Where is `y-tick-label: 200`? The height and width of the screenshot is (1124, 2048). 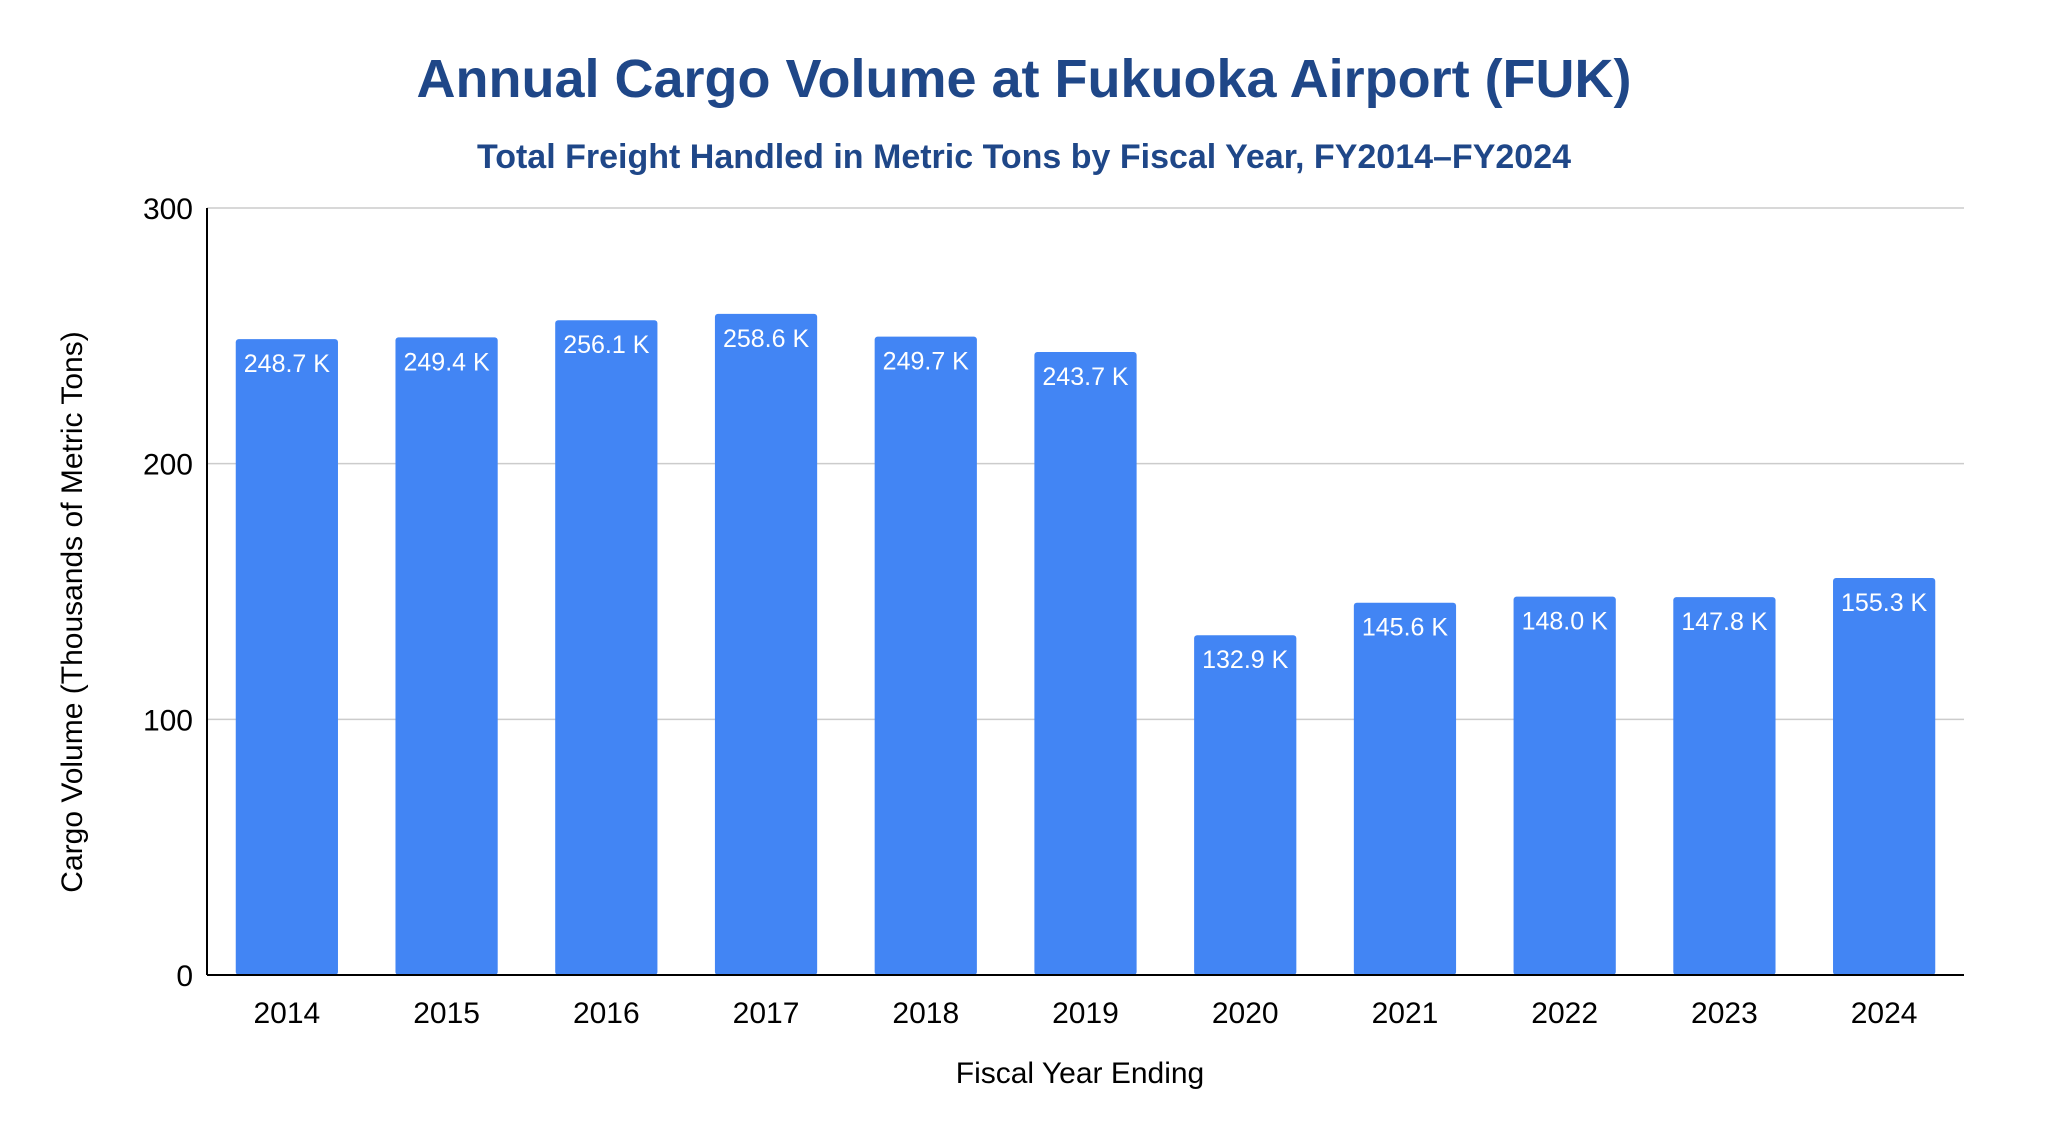
y-tick-label: 200 is located at coordinates (168, 465).